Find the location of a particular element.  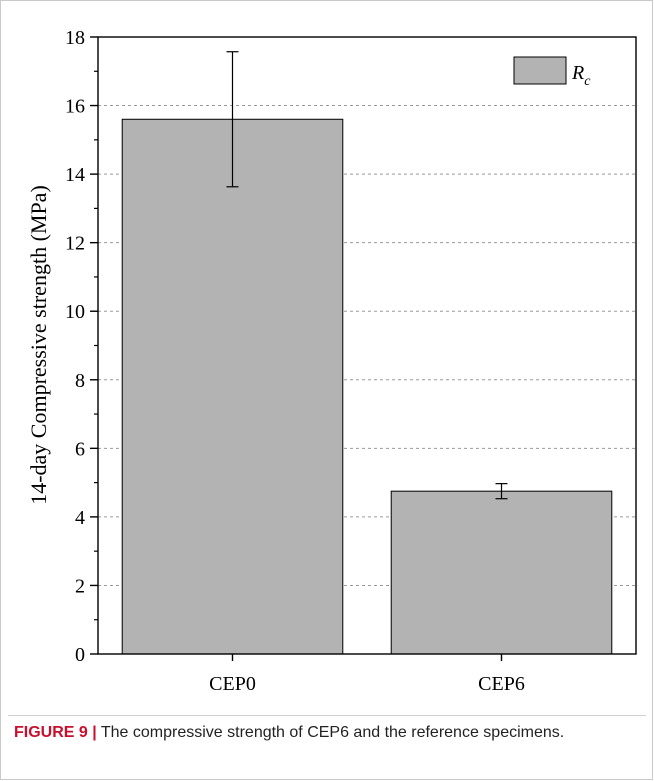

legend-swatch is located at coordinates (540, 70).